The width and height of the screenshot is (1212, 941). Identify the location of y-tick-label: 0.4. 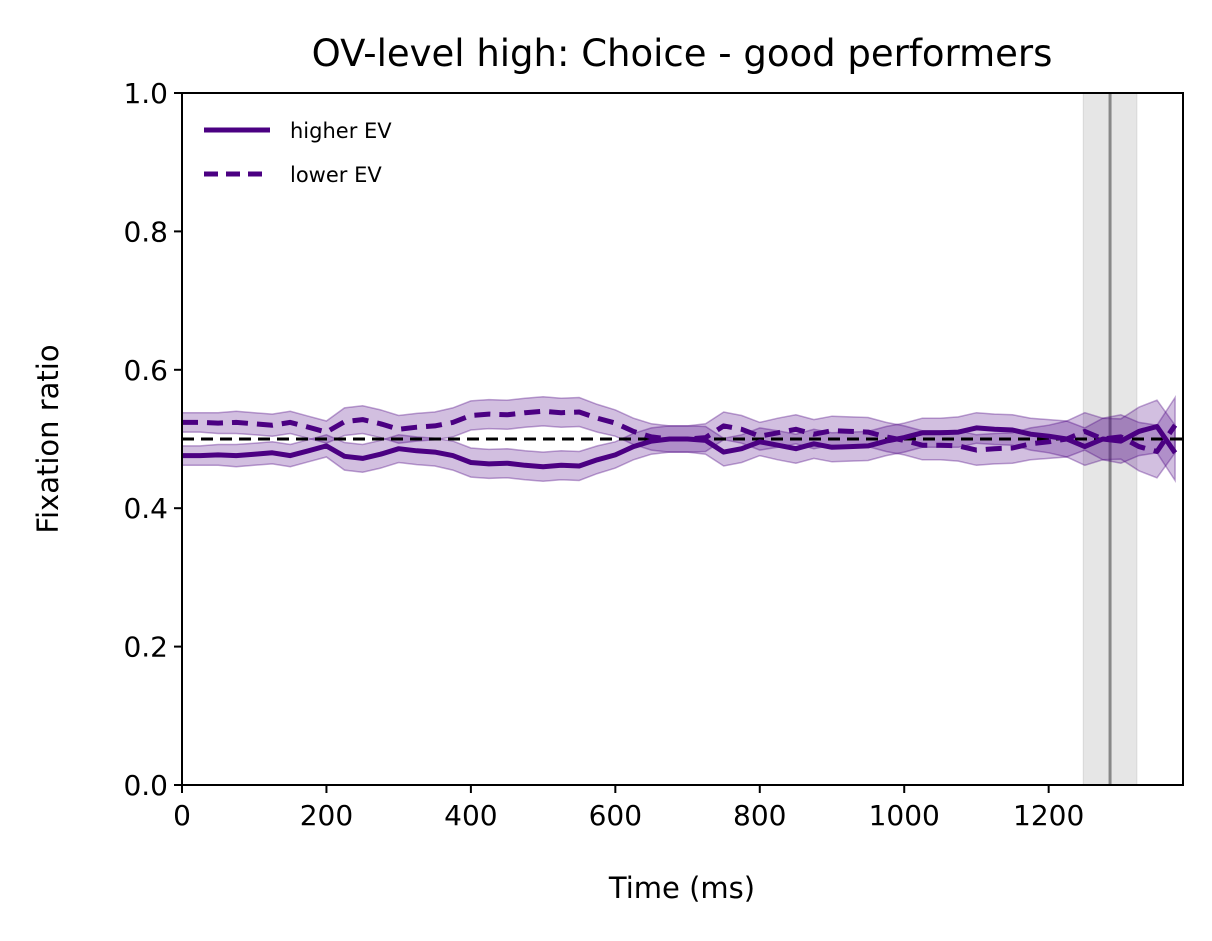
(145, 508).